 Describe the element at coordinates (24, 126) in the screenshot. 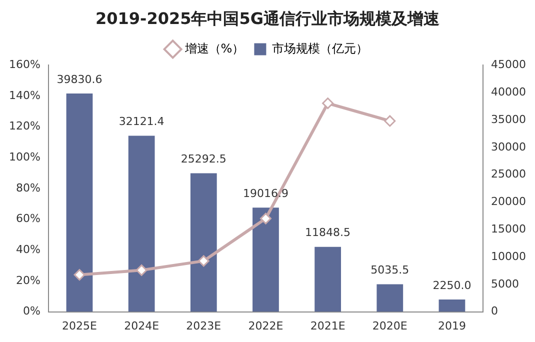

I see `y-tick-label: 120%` at that location.